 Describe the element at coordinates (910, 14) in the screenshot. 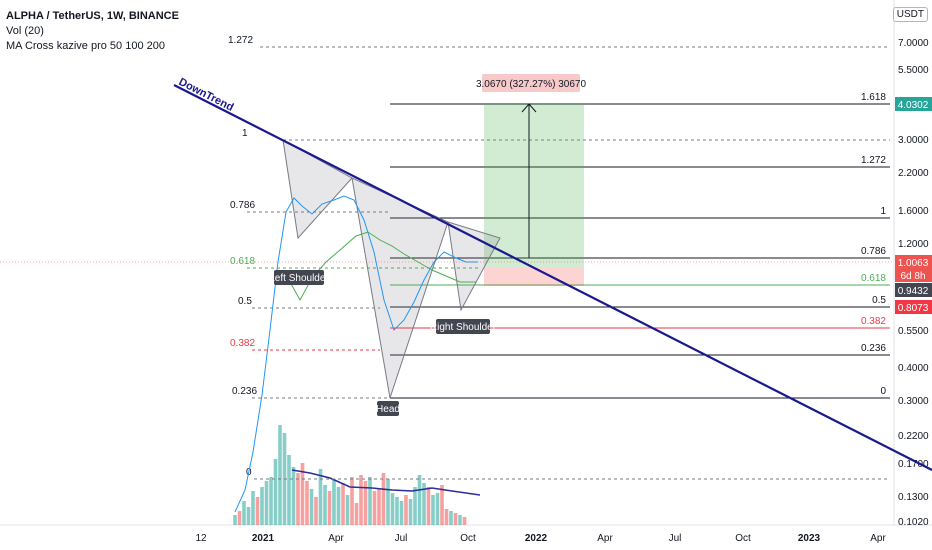

I see `currency-button: USDT` at that location.